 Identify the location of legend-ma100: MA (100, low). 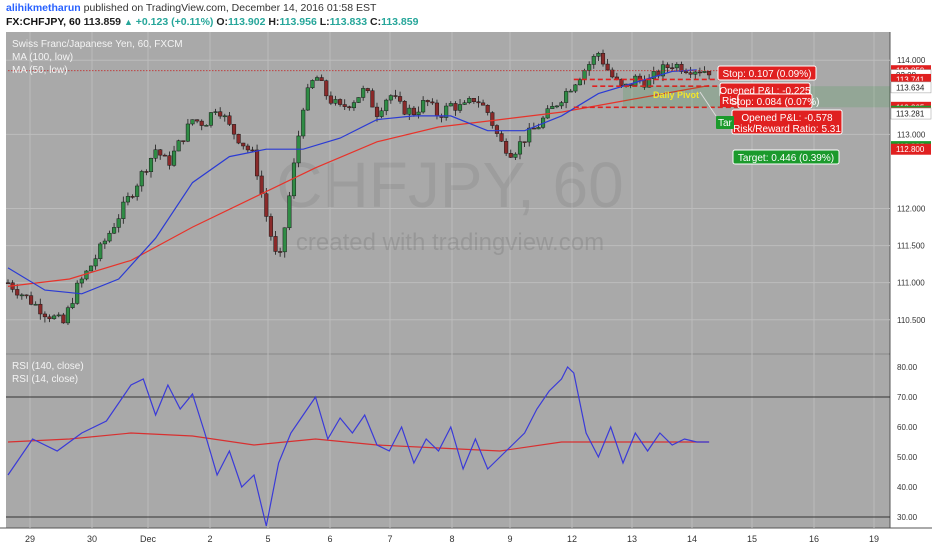
(42, 57).